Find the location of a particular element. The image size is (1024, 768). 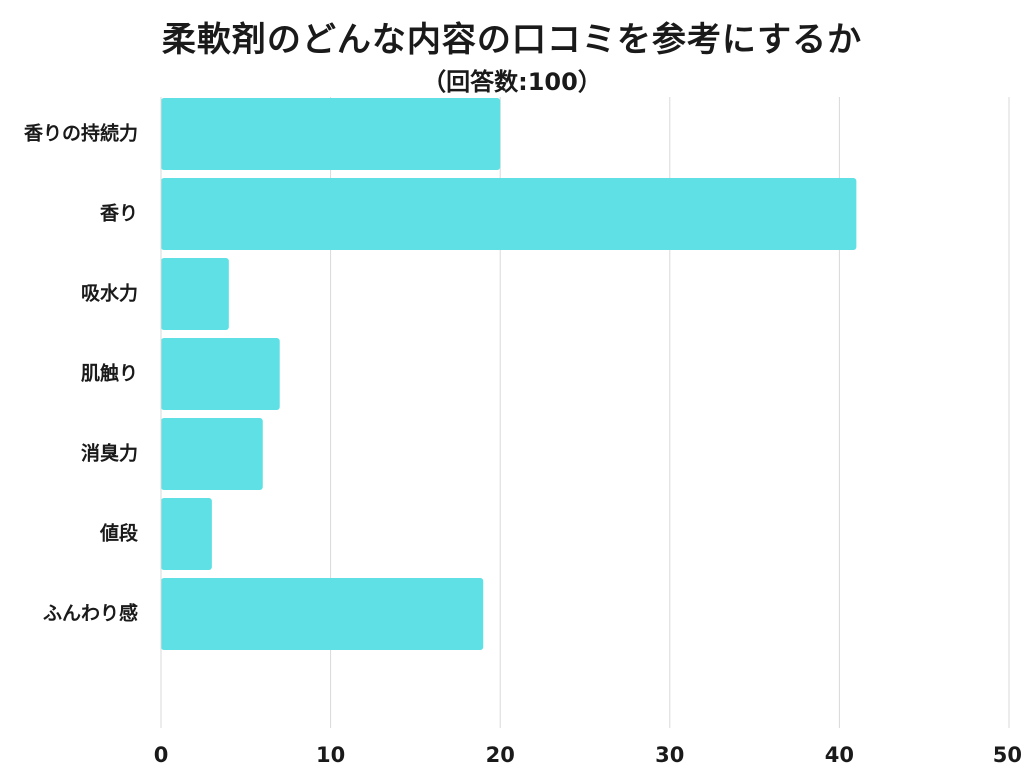

x-tick-label: 40 is located at coordinates (839, 755).